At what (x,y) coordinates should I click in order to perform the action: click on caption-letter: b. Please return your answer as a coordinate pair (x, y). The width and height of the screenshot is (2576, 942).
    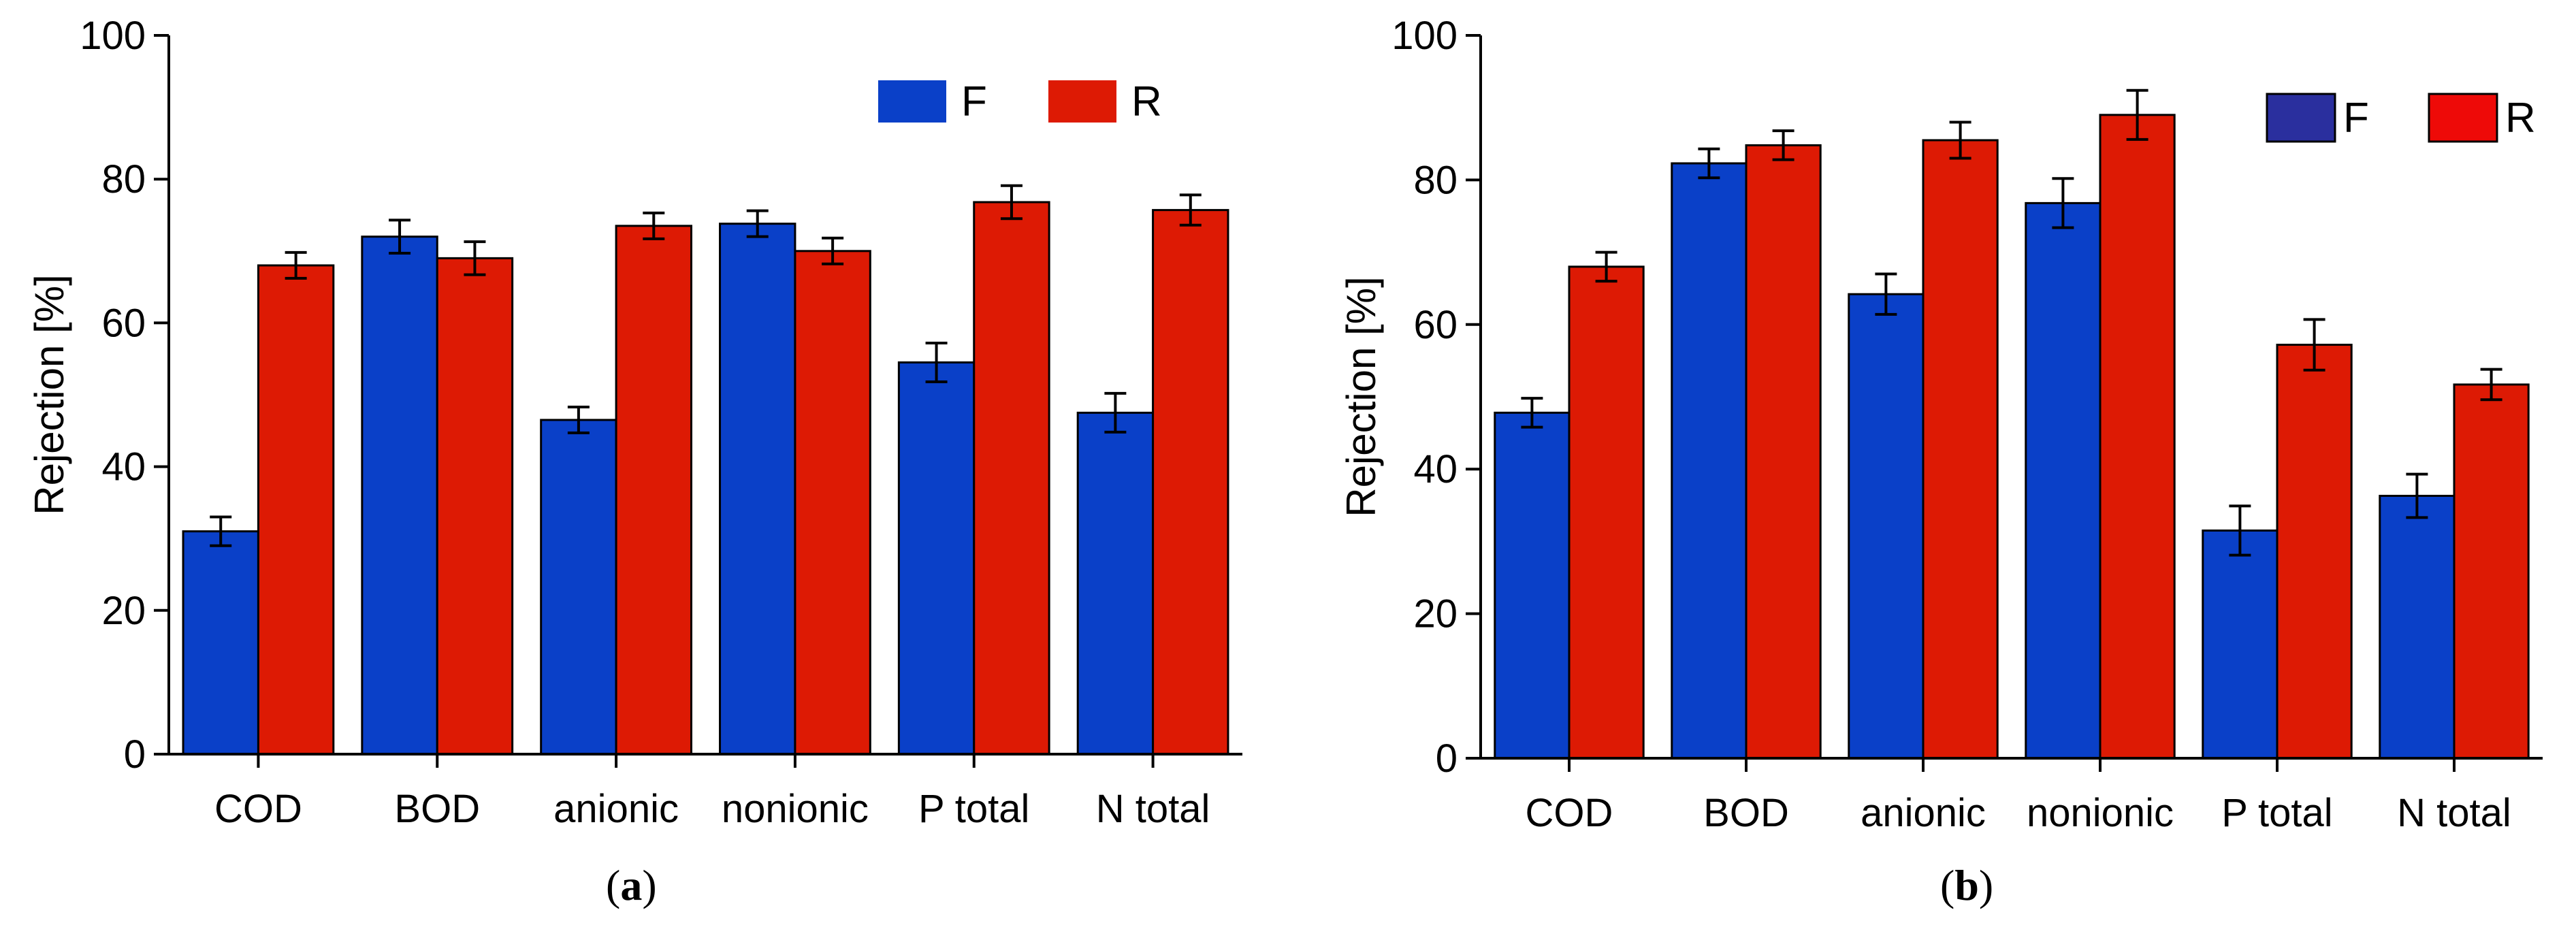
    Looking at the image, I should click on (1967, 885).